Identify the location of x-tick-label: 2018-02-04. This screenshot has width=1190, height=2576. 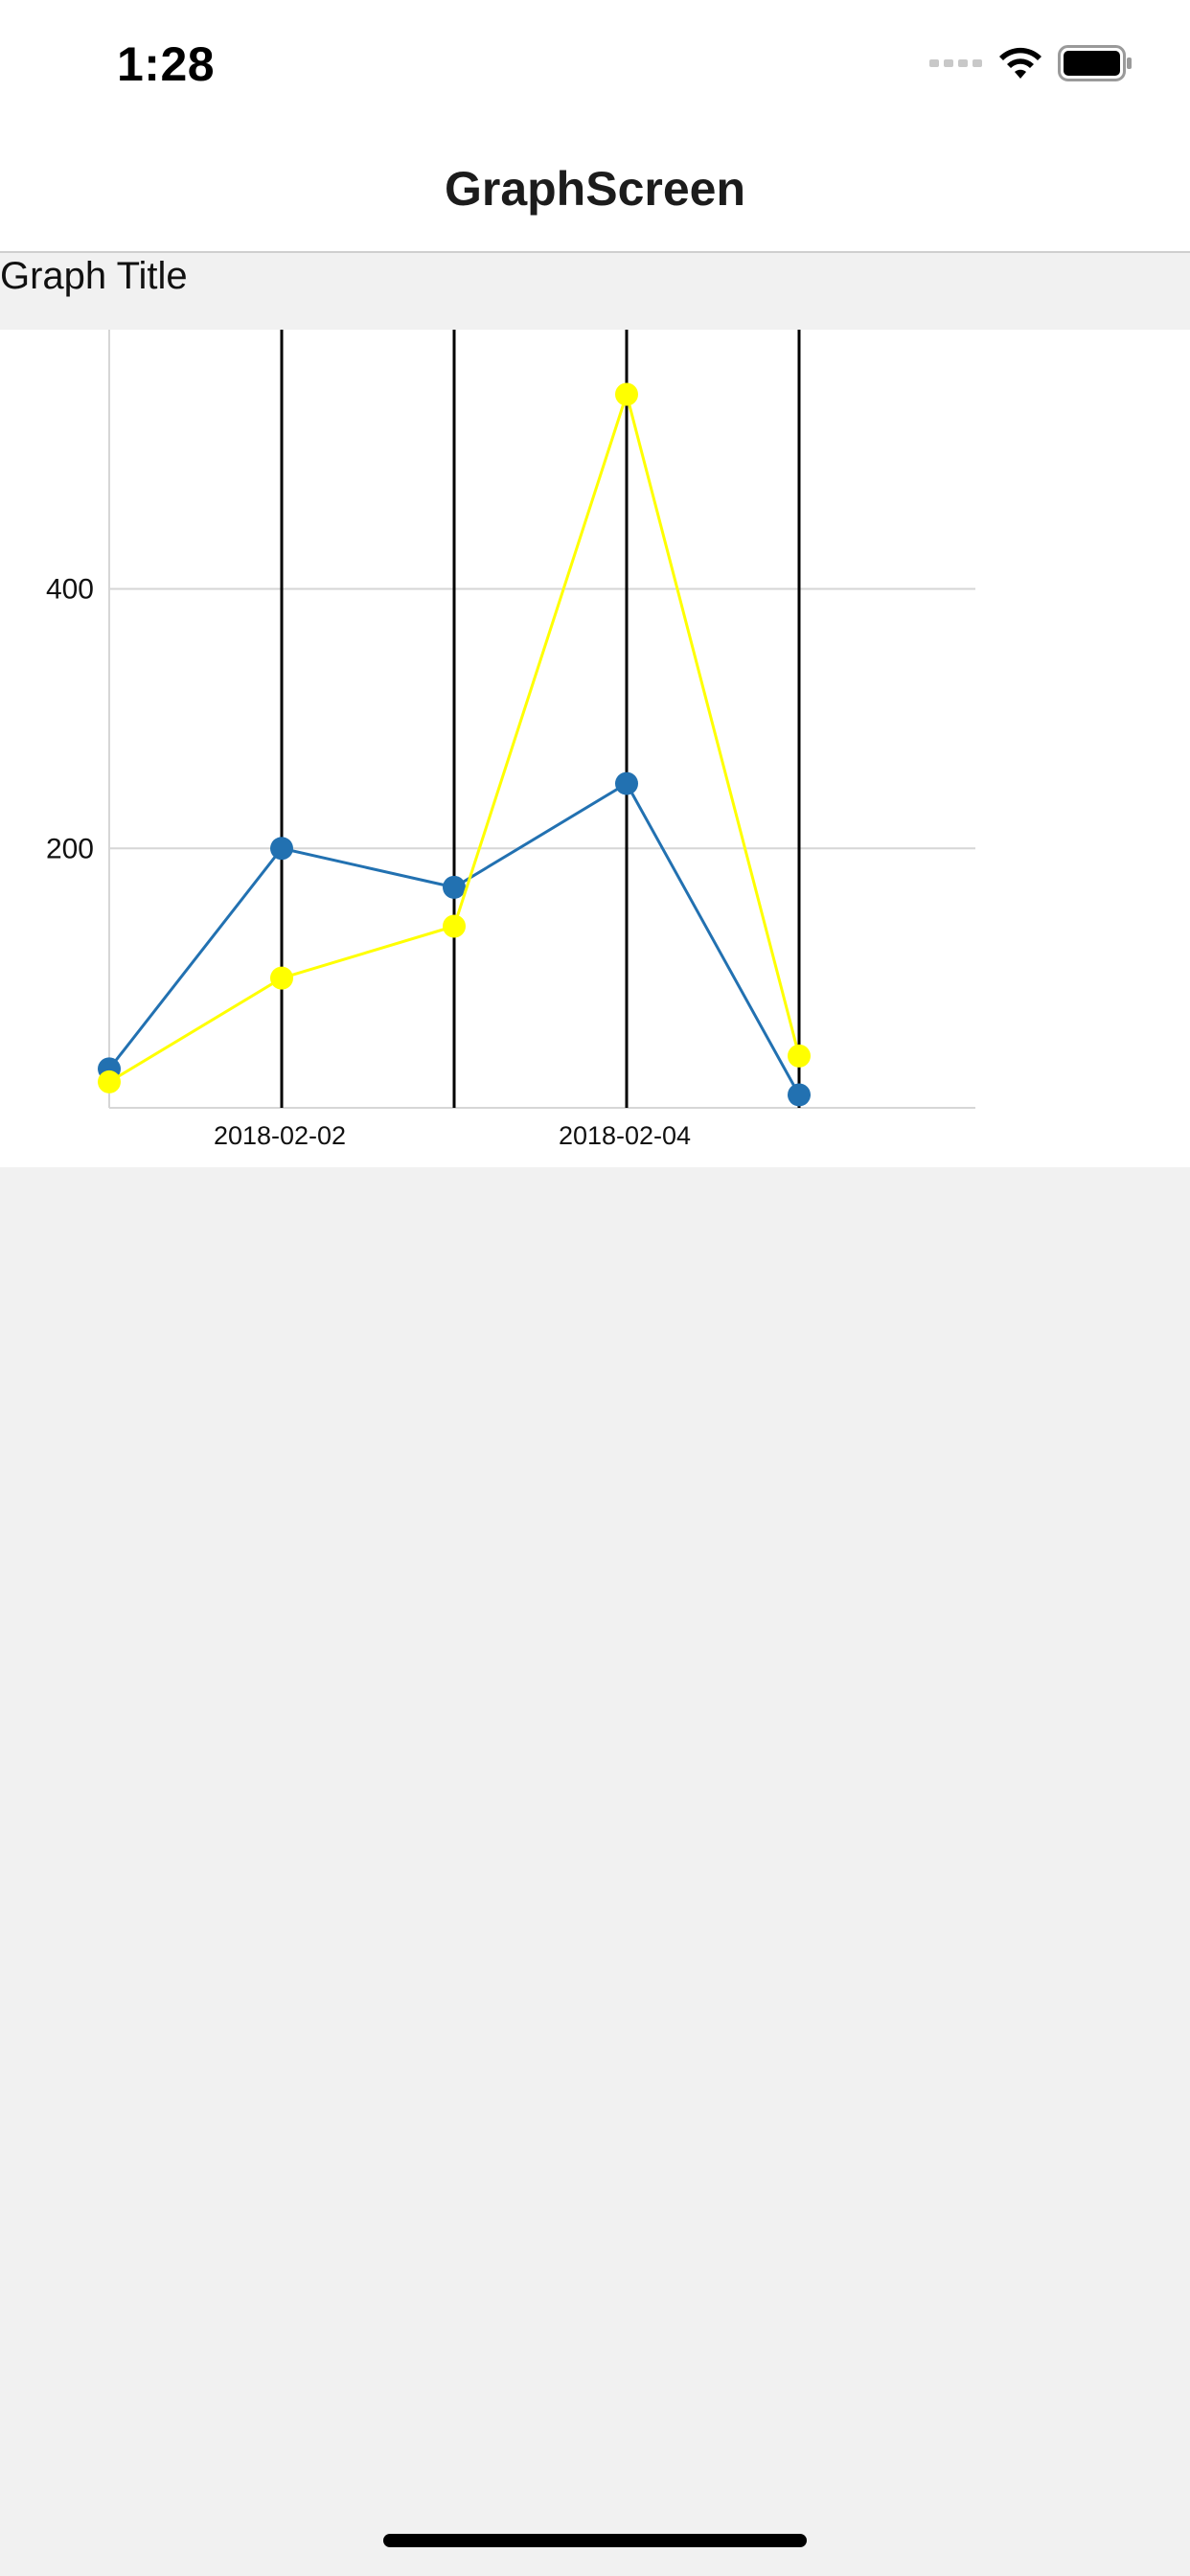
(625, 1135).